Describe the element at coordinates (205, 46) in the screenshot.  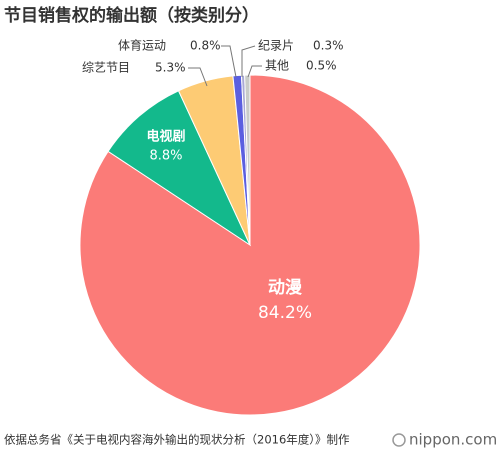
I see `value-label: 0.8%` at that location.